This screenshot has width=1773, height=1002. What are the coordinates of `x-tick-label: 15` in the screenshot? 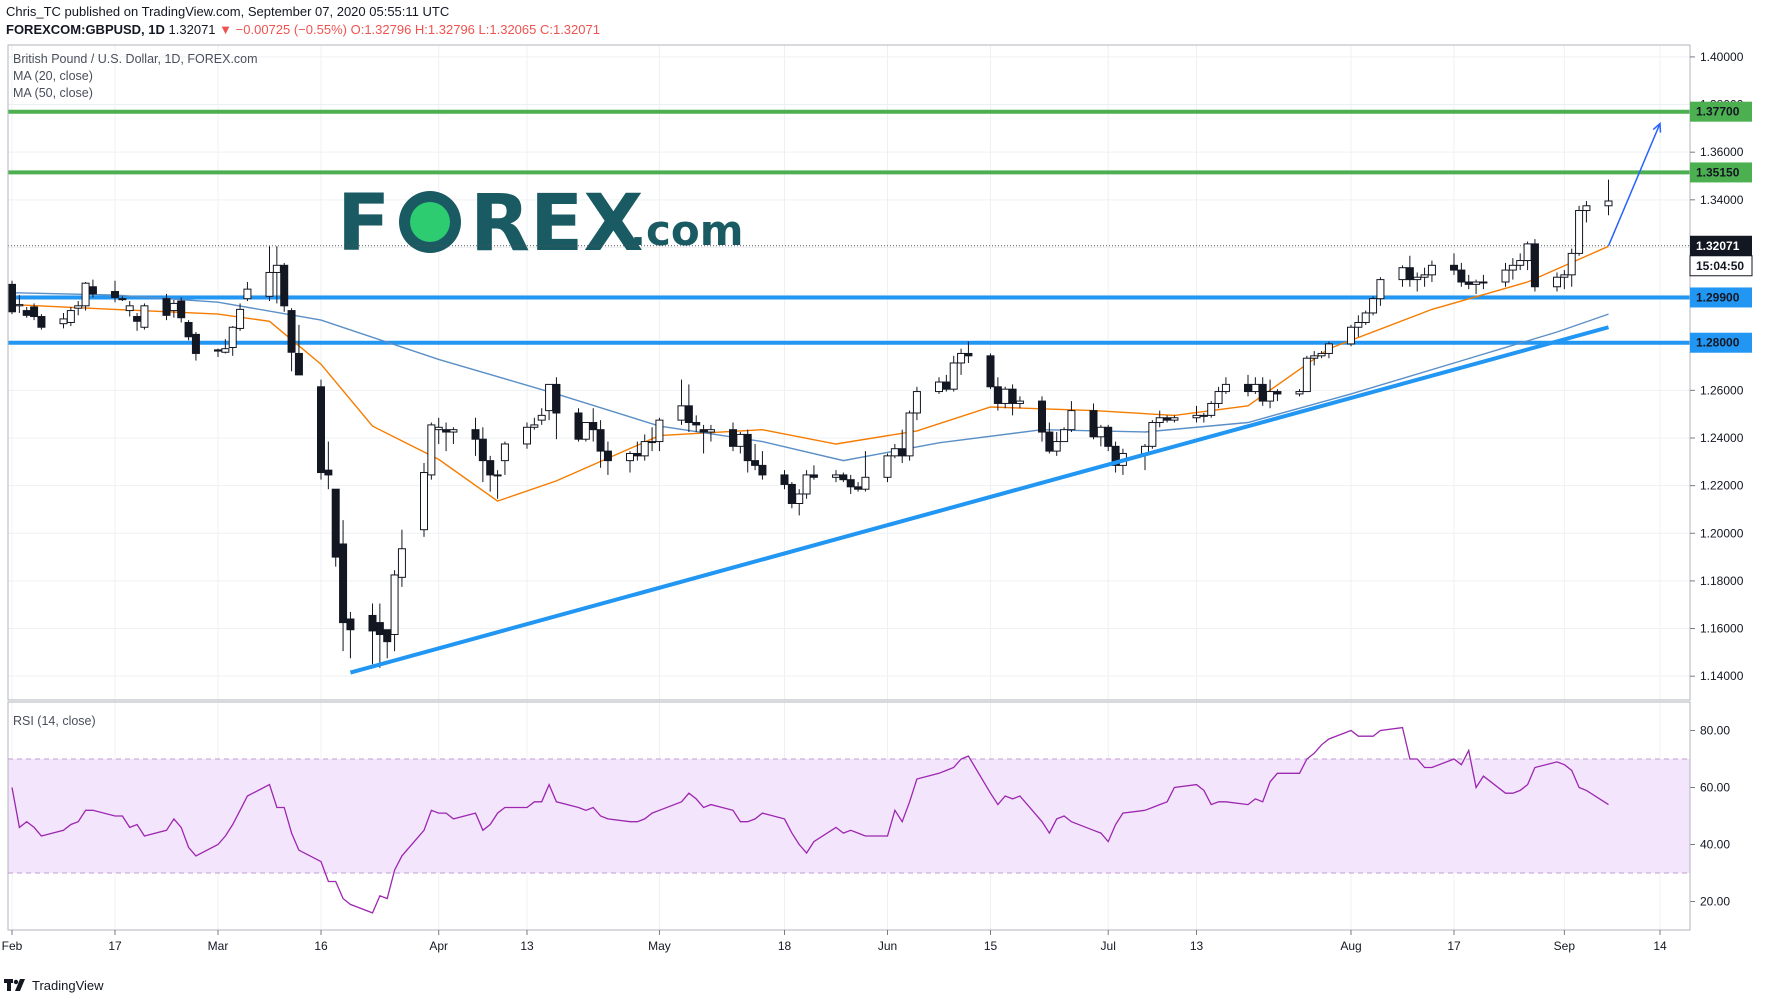 It's located at (991, 946).